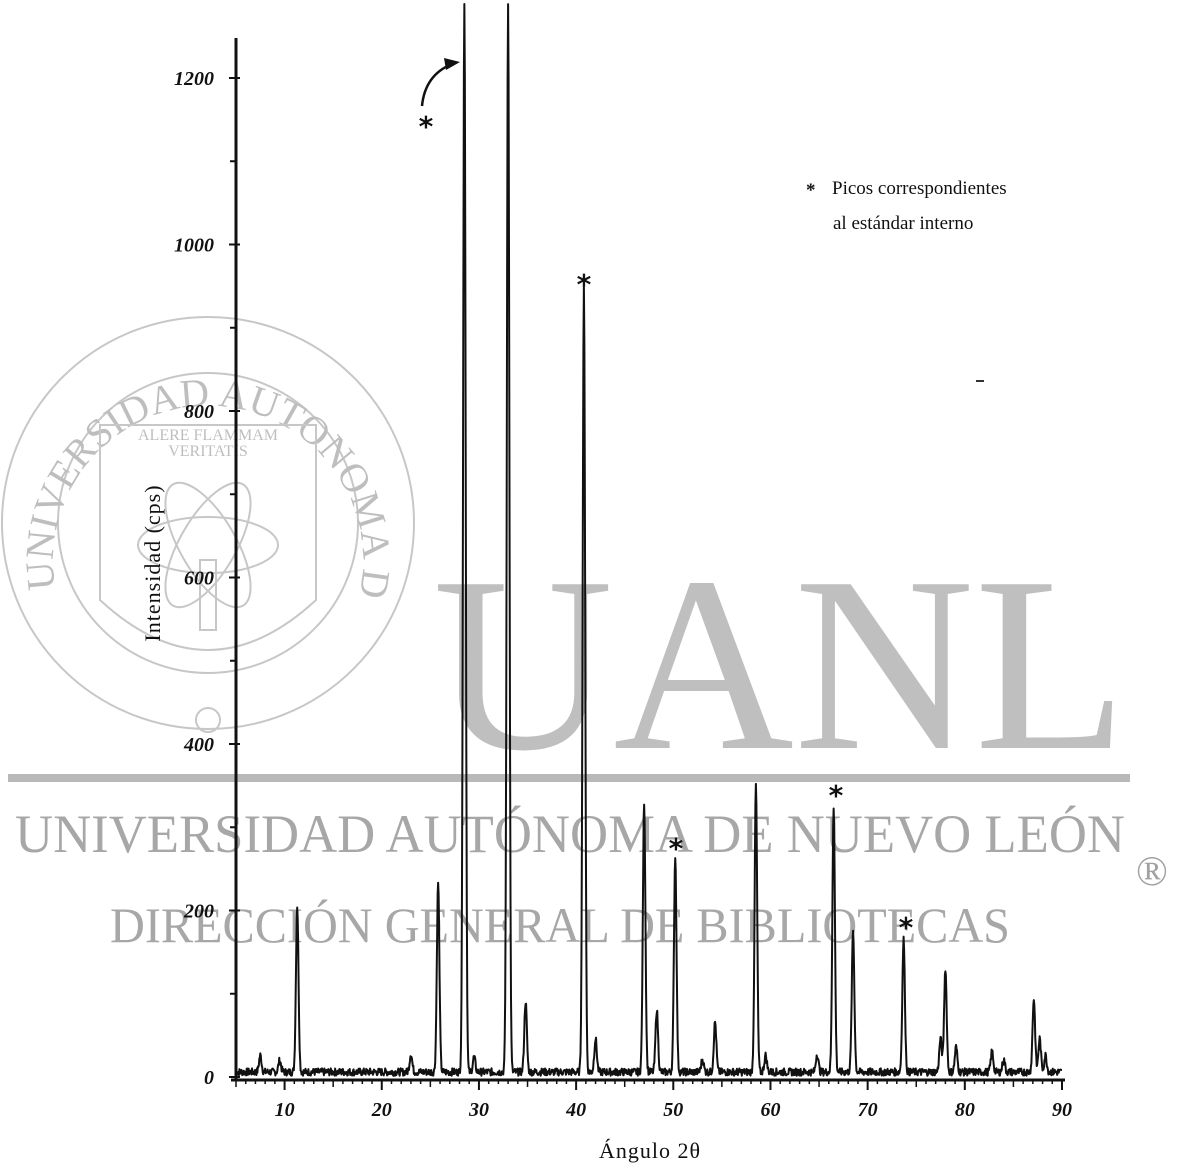 The image size is (1182, 1174). What do you see at coordinates (1152, 872) in the screenshot?
I see `registered-mark: ®` at bounding box center [1152, 872].